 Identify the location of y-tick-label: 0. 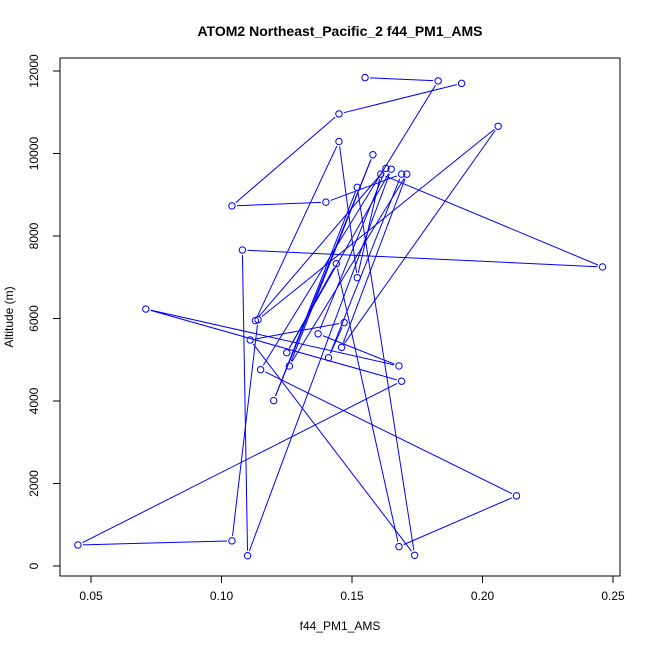
(34, 565).